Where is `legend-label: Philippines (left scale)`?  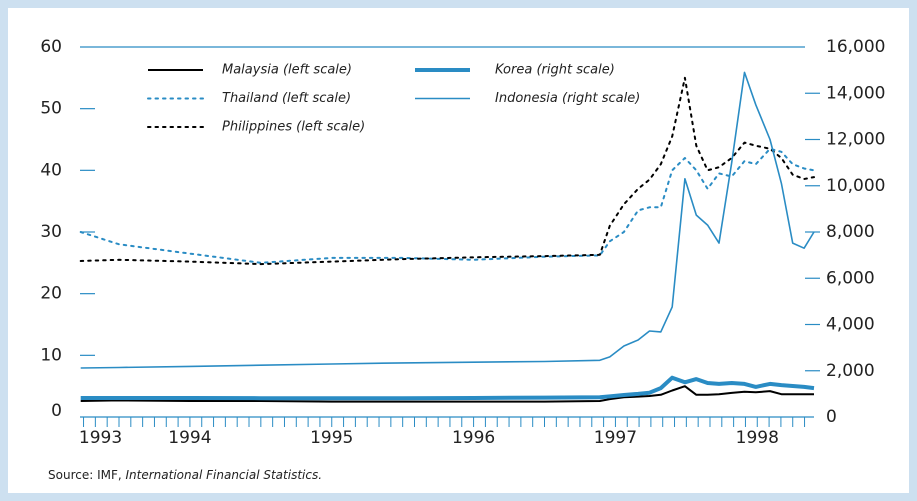 legend-label: Philippines (left scale) is located at coordinates (293, 127).